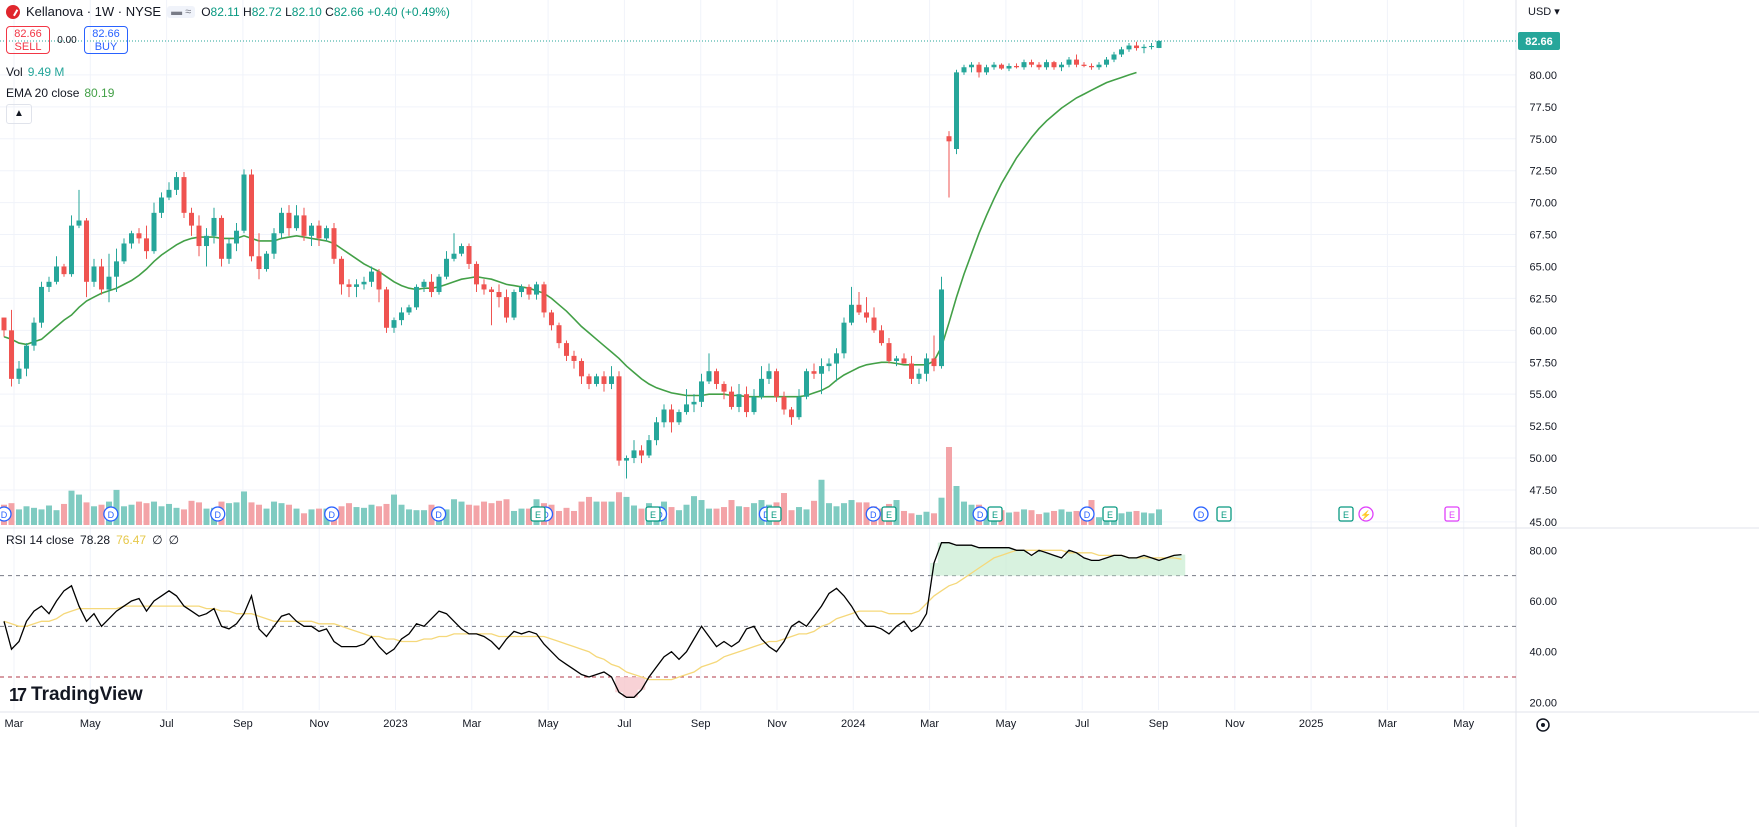 The image size is (1759, 827). I want to click on sell-button: 82.66 SELL, so click(28, 40).